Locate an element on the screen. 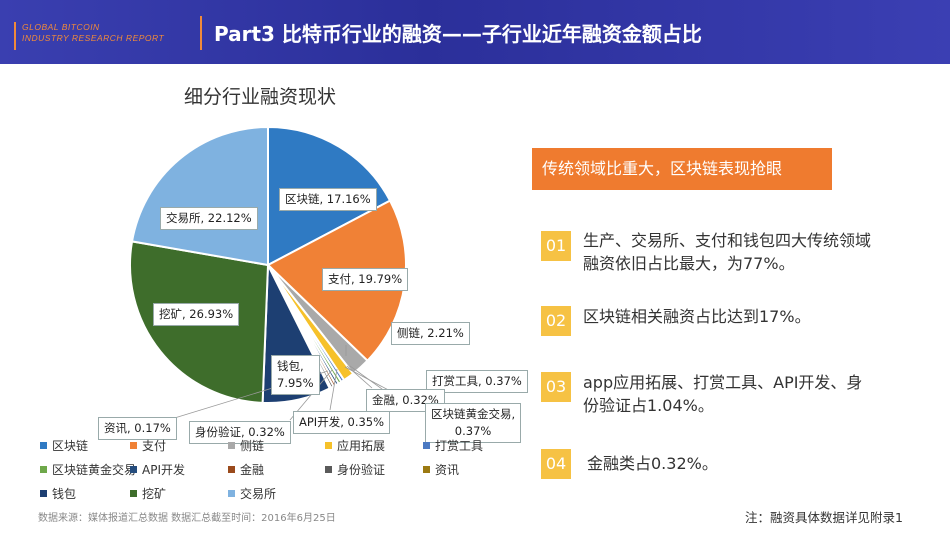 The image size is (950, 534). point-text-01: 生产、交易所、支付和钱包四大传统领域 融资依旧占比最大，为77%。 is located at coordinates (727, 252).